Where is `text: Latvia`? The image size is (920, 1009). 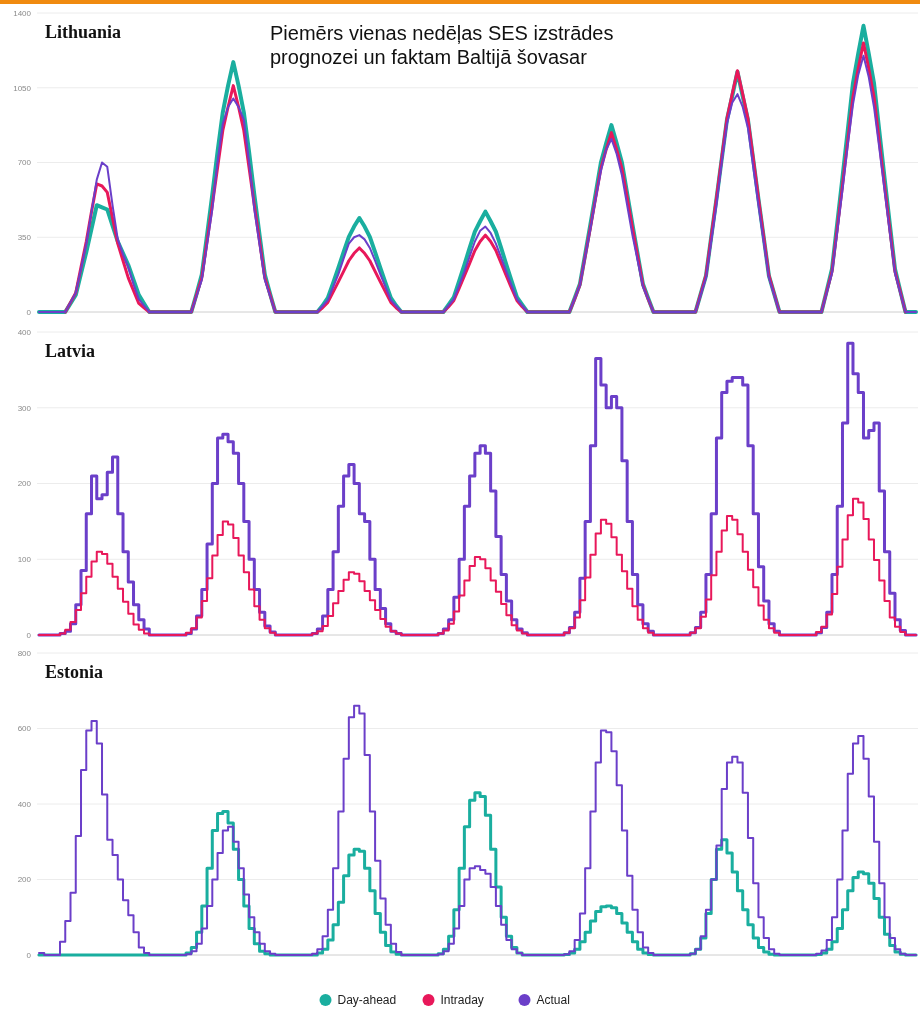
text: Latvia is located at coordinates (70, 351).